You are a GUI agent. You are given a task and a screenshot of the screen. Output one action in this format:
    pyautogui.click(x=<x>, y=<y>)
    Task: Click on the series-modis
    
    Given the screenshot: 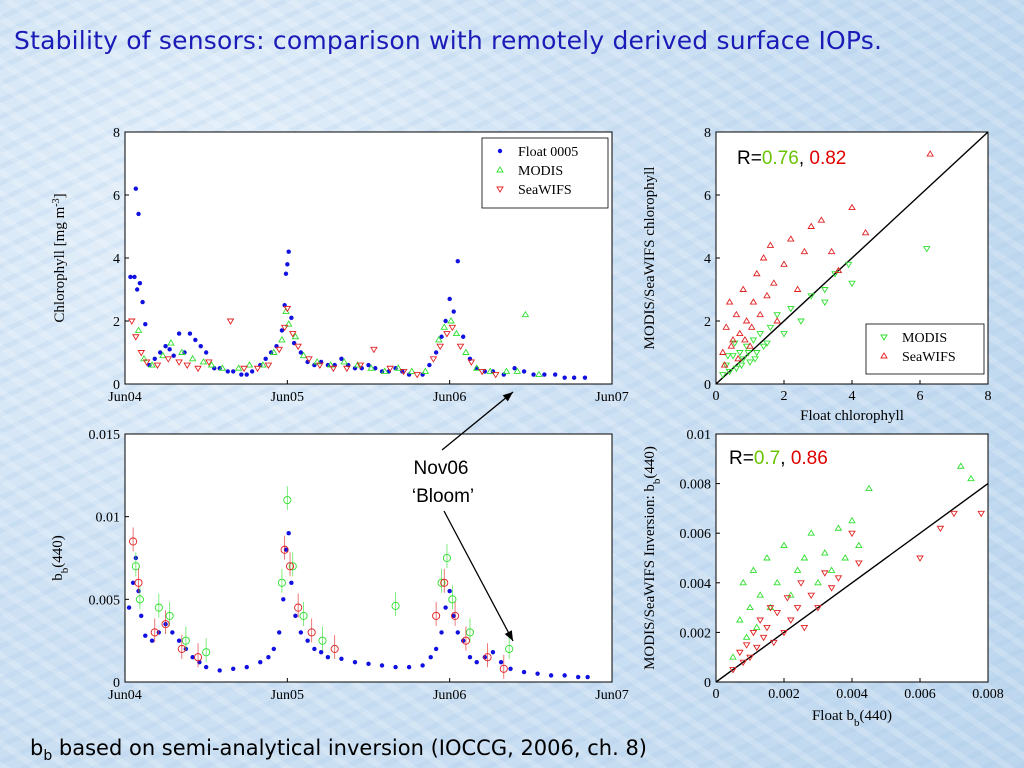 What is the action you would take?
    pyautogui.click(x=852, y=561)
    